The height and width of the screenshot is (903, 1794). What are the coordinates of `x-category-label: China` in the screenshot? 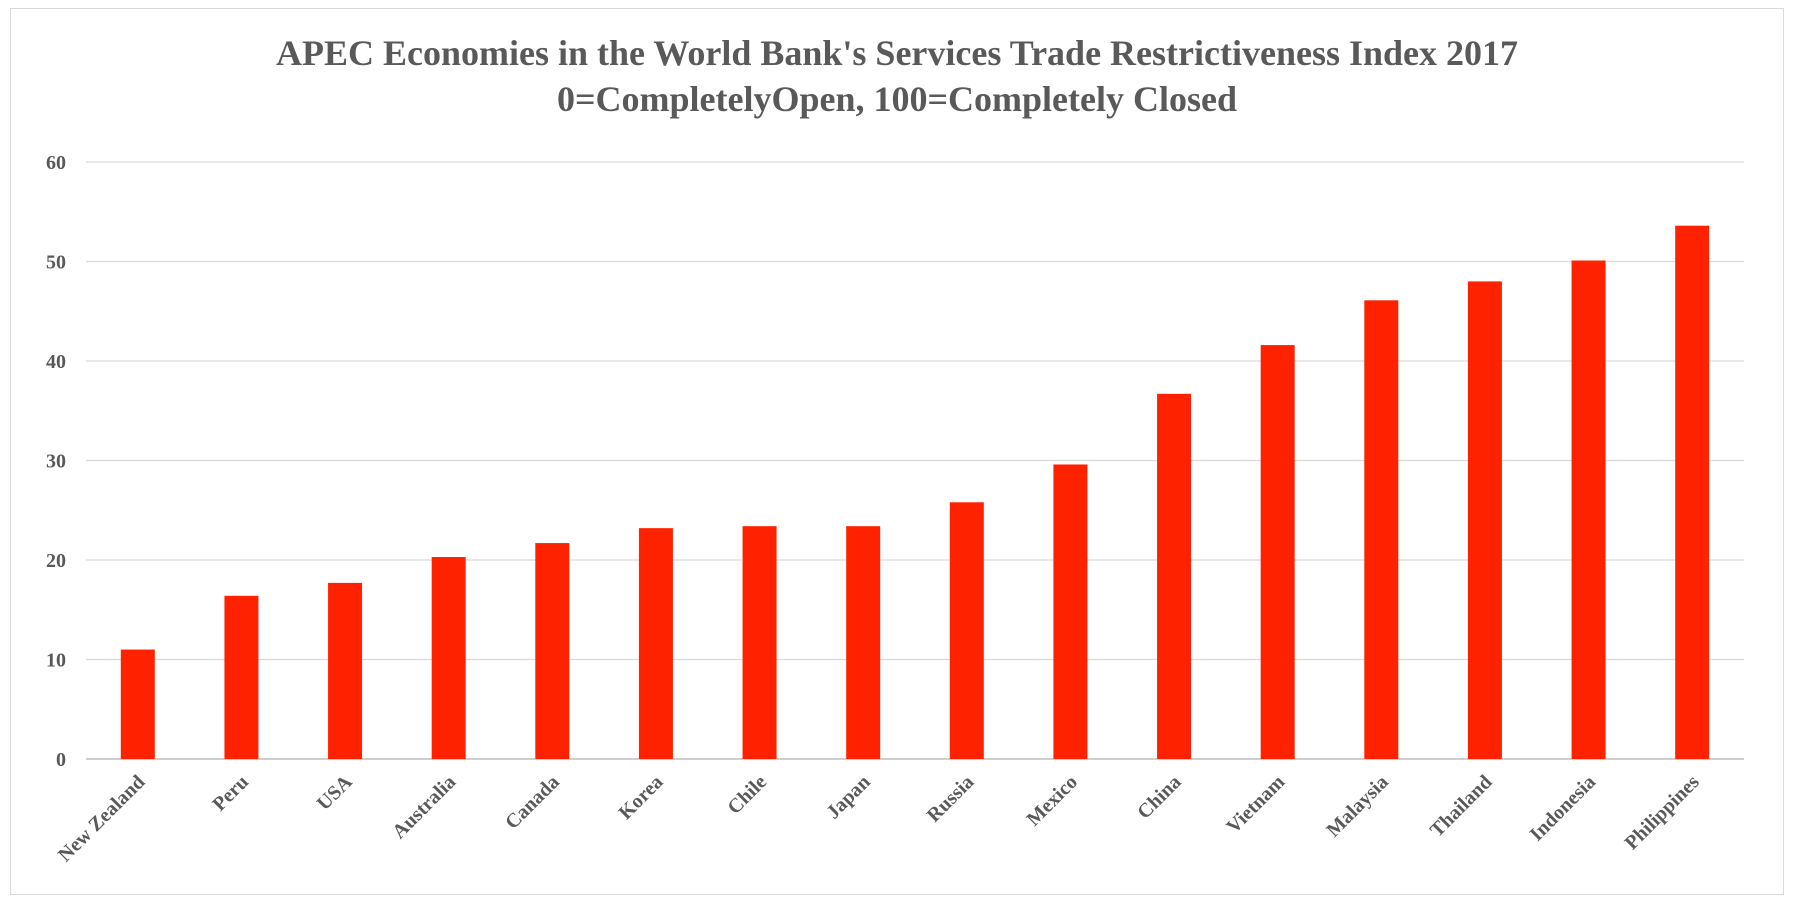 It's located at (1159, 797).